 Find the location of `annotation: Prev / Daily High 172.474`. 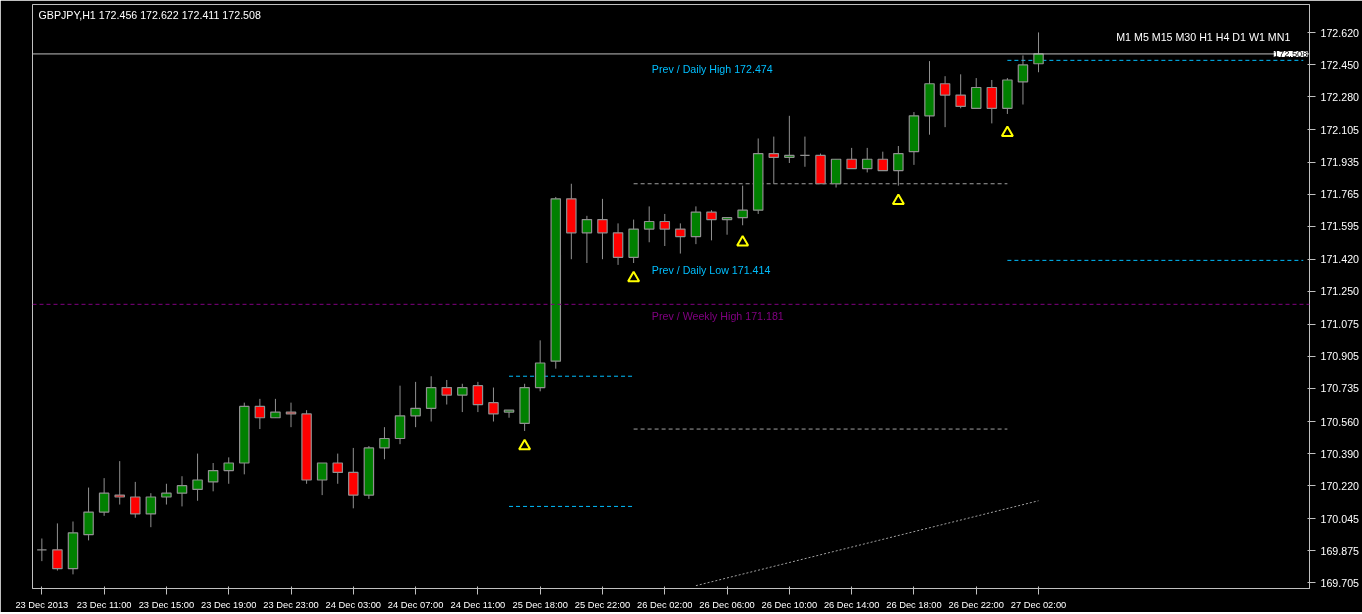

annotation: Prev / Daily High 172.474 is located at coordinates (712, 68).